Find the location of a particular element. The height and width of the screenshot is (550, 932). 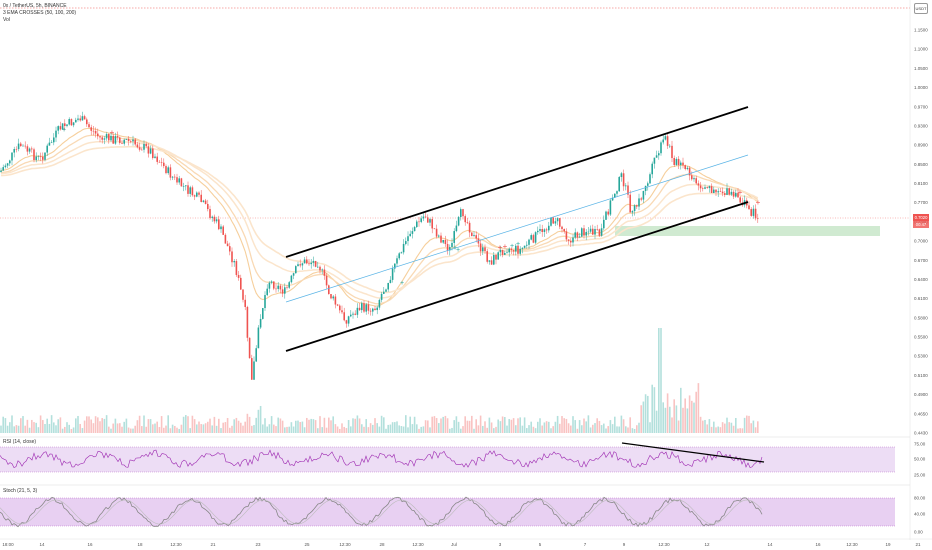

currency-badge: USDT is located at coordinates (921, 8).